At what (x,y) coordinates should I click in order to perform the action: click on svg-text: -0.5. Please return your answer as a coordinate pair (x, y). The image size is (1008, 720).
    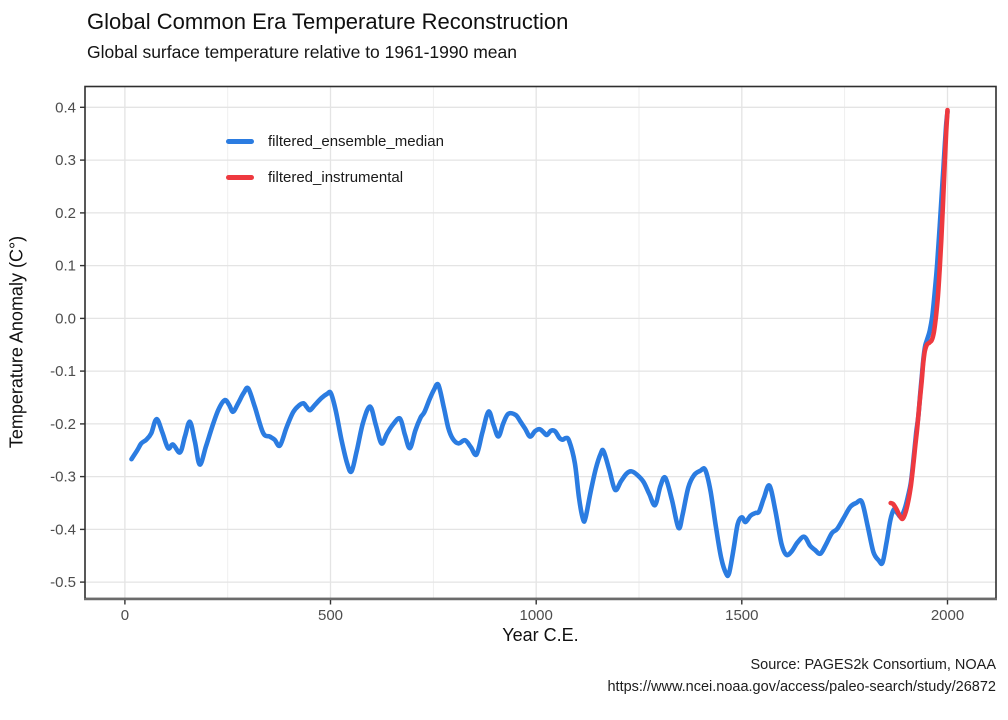
    Looking at the image, I should click on (63, 582).